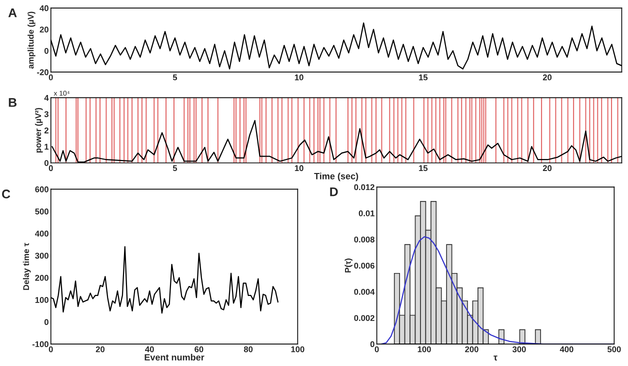  Describe the element at coordinates (364, 187) in the screenshot. I see `y-tick-label: 0.012` at that location.